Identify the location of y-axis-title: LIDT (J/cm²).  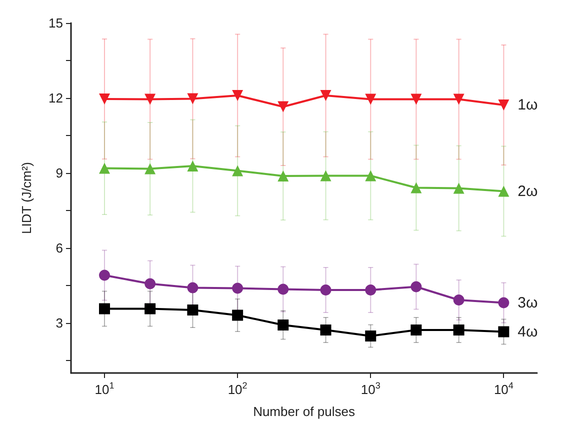
(26, 198).